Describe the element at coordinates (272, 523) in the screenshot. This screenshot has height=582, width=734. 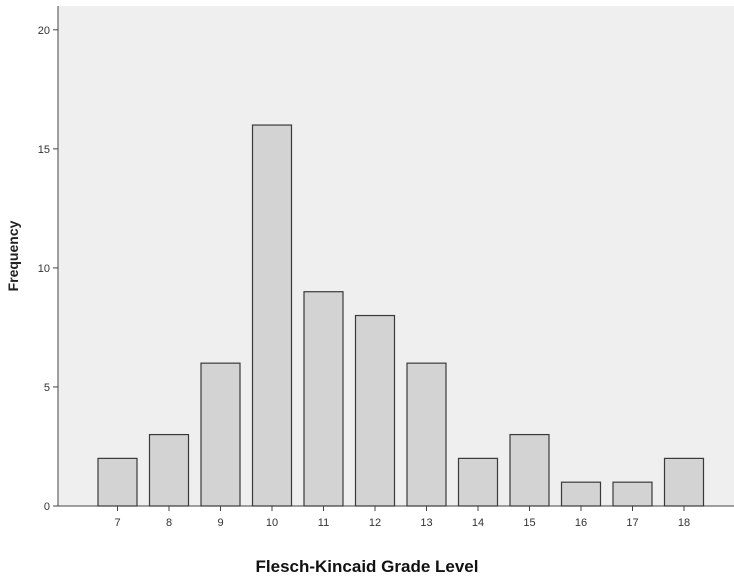
I see `x-tick-label: 10` at that location.